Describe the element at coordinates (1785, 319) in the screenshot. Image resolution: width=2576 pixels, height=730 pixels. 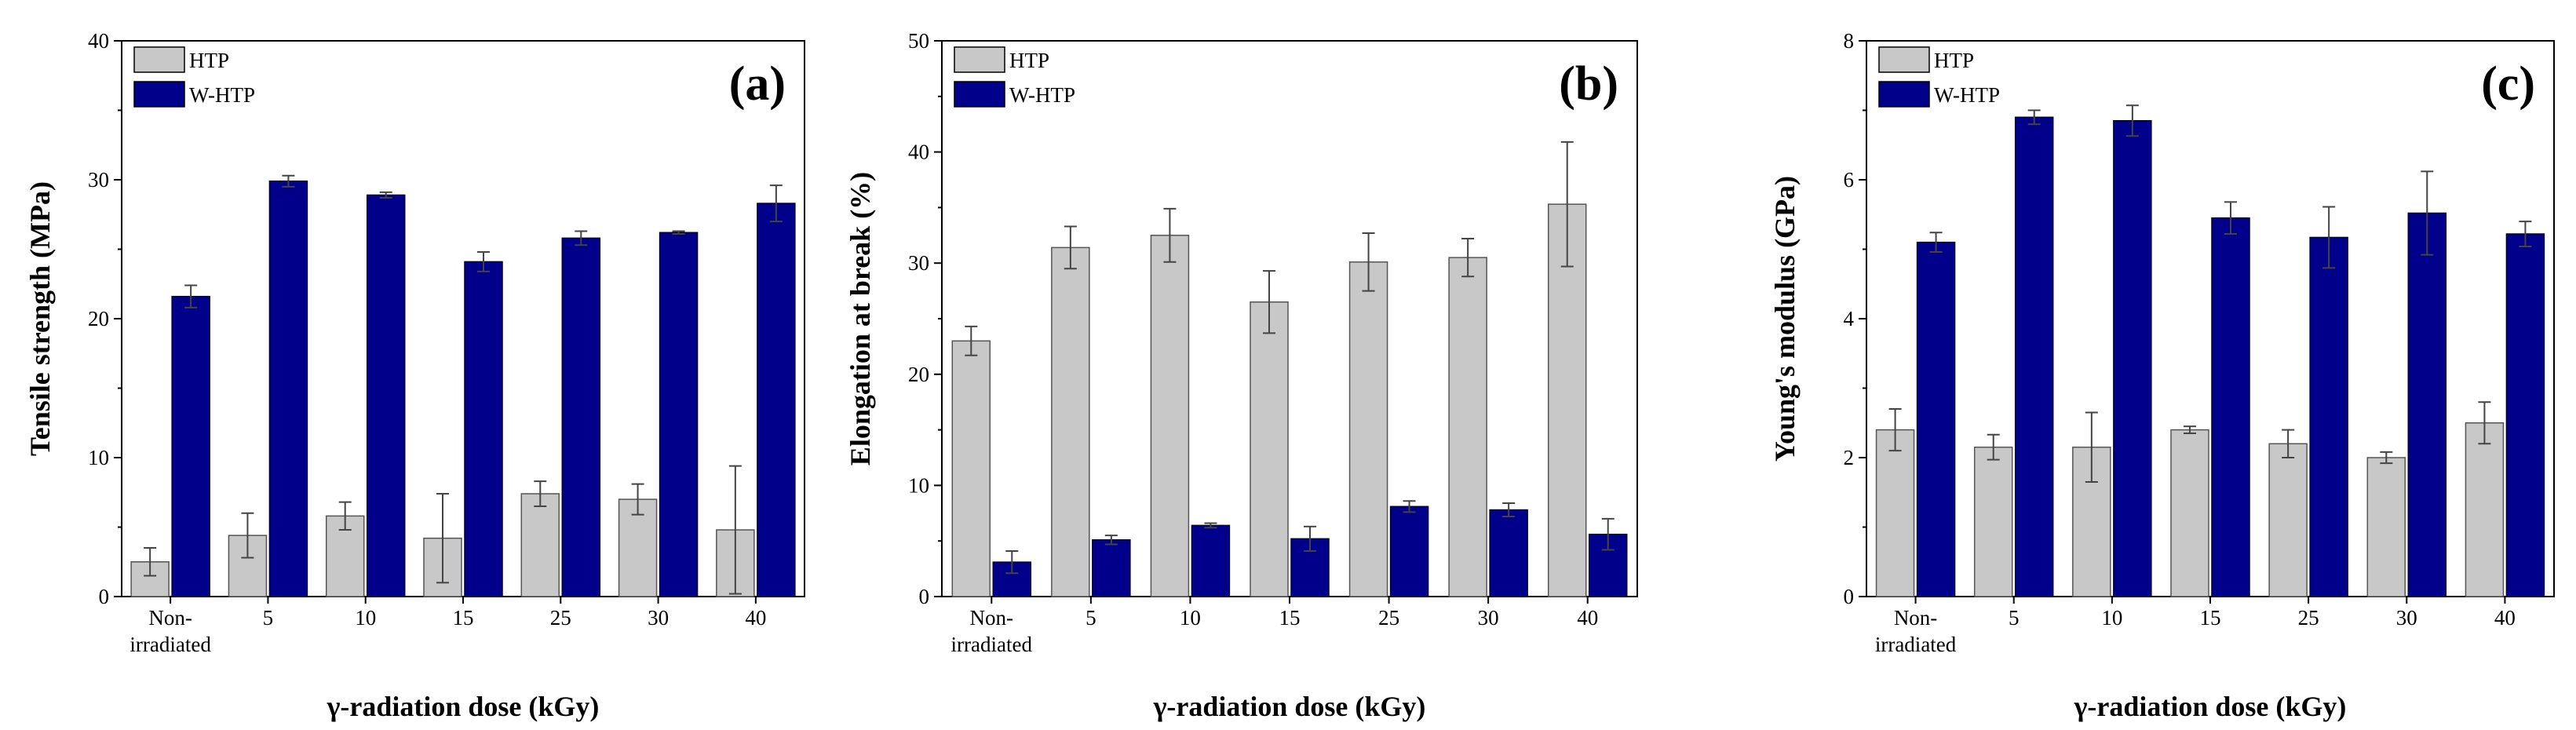
I see `y-axis-title: Young's modulus (GPa)` at that location.